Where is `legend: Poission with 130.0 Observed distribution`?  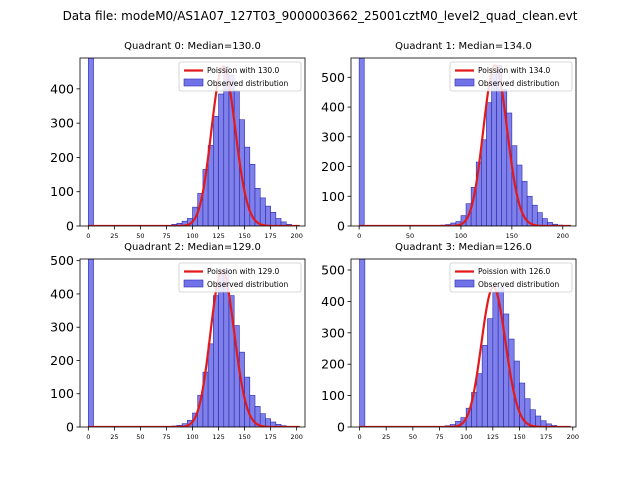 legend: Poission with 130.0 Observed distribution is located at coordinates (240, 76).